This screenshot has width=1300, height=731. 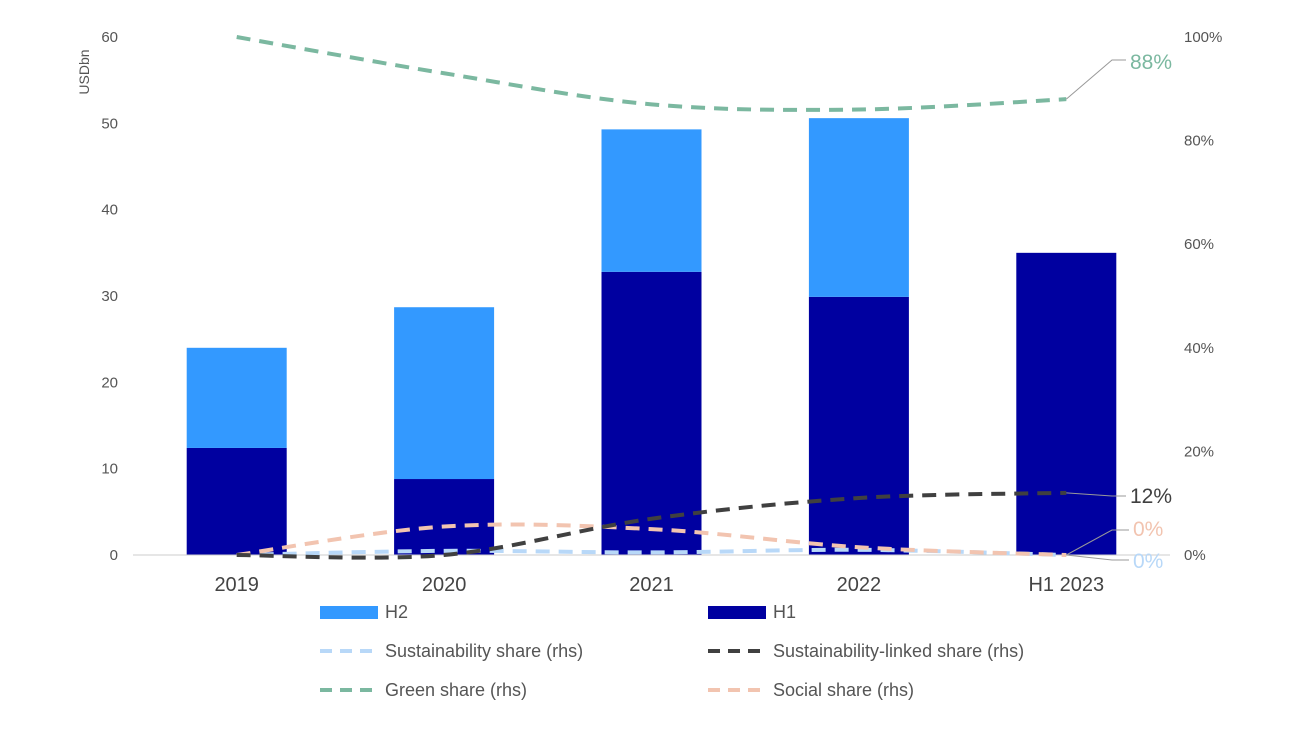 I want to click on legend-swatch-h2, so click(x=349, y=612).